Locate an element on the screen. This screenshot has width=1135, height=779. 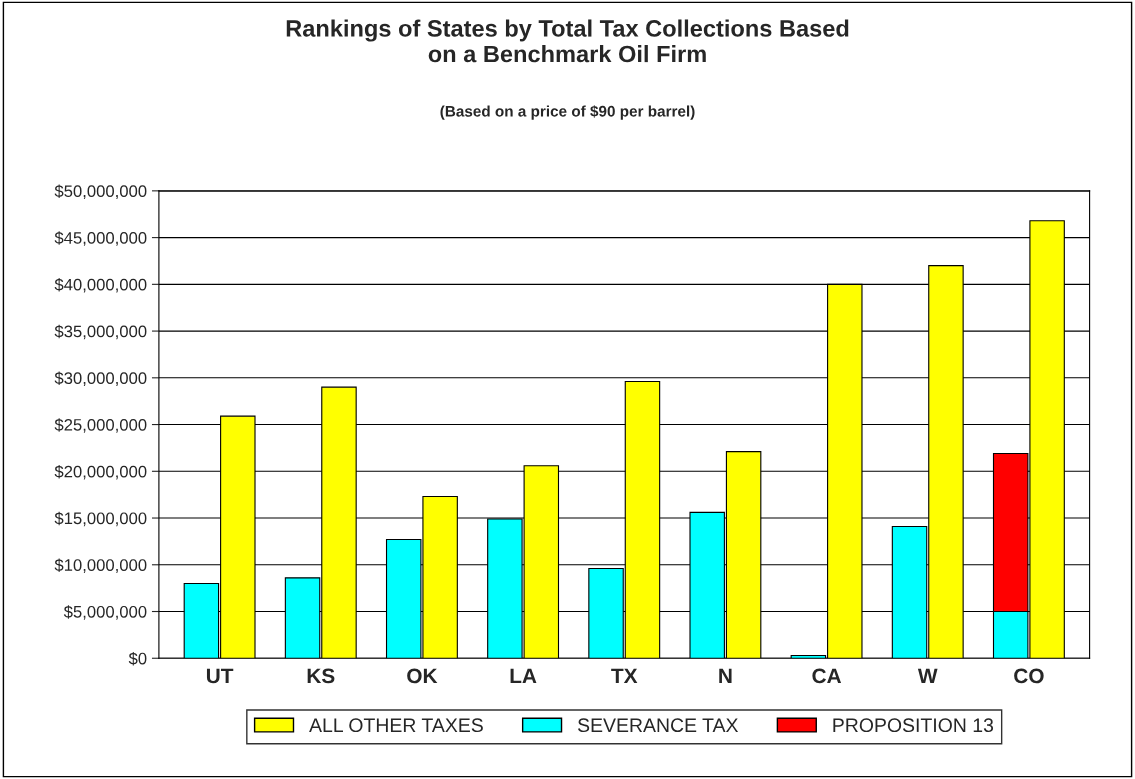
x-tick-label: OK is located at coordinates (422, 676).